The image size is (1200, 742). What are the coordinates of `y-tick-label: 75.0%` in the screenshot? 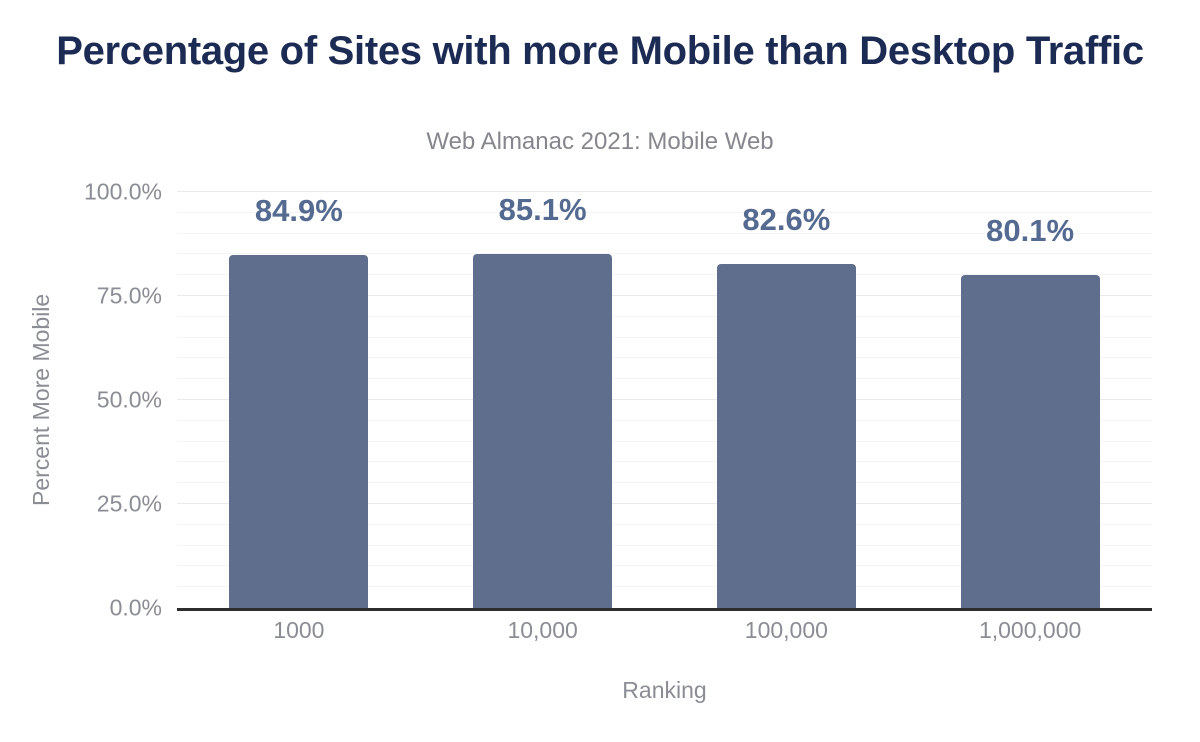 It's located at (129, 295).